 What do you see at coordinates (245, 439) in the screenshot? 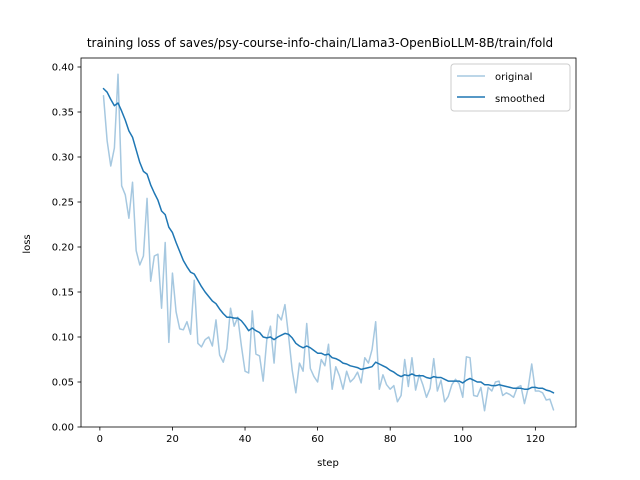
I see `x-tick-label: 40` at bounding box center [245, 439].